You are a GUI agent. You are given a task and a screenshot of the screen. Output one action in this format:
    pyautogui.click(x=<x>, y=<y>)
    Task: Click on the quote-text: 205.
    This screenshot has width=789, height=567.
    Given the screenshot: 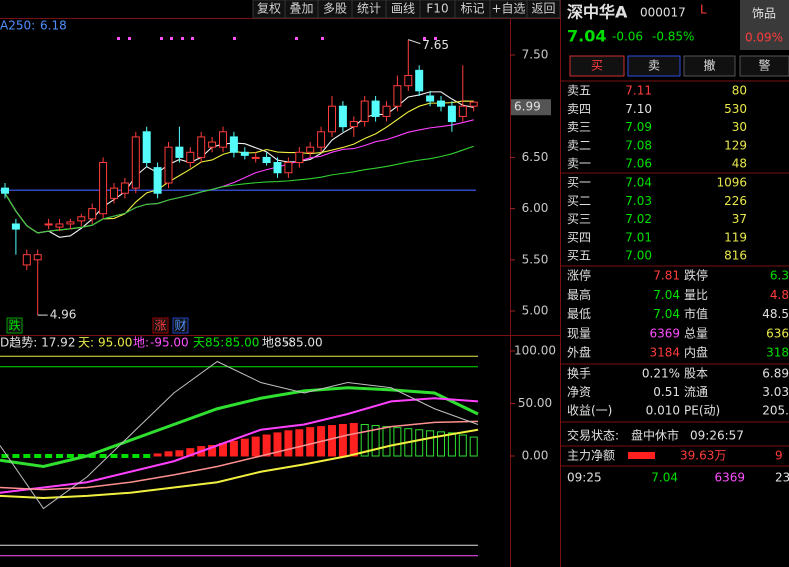 What is the action you would take?
    pyautogui.click(x=775, y=411)
    